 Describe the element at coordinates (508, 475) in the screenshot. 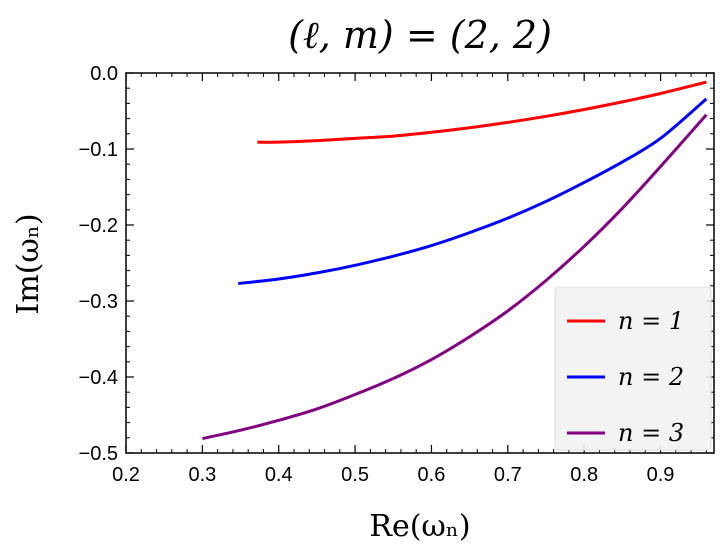

I see `x-tick-label: 0.7` at that location.